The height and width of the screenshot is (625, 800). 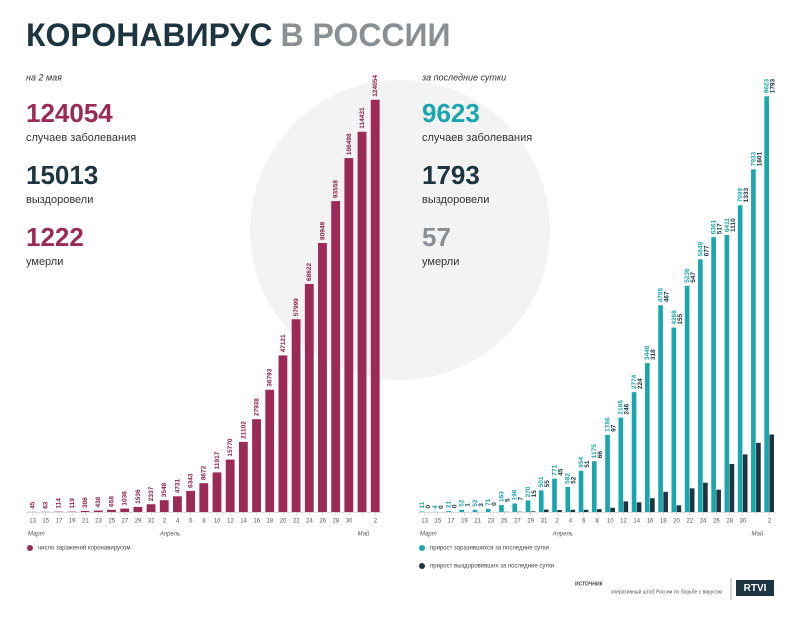 I want to click on legend-label: число заражений коронавирусом, so click(x=84, y=548).